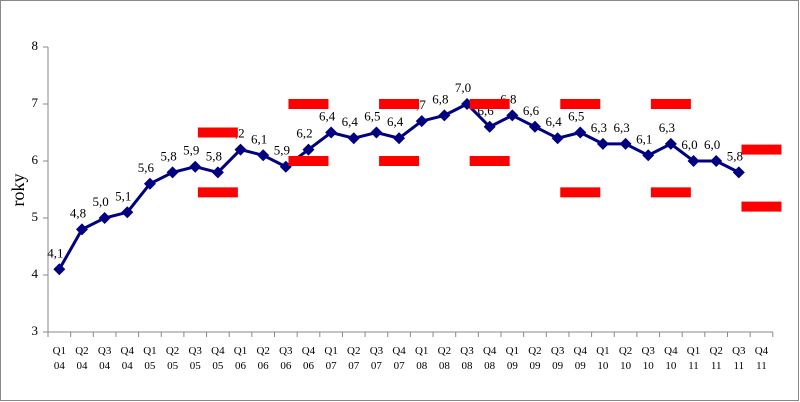 The height and width of the screenshot is (402, 800). I want to click on data-label: 6,6, so click(531, 110).